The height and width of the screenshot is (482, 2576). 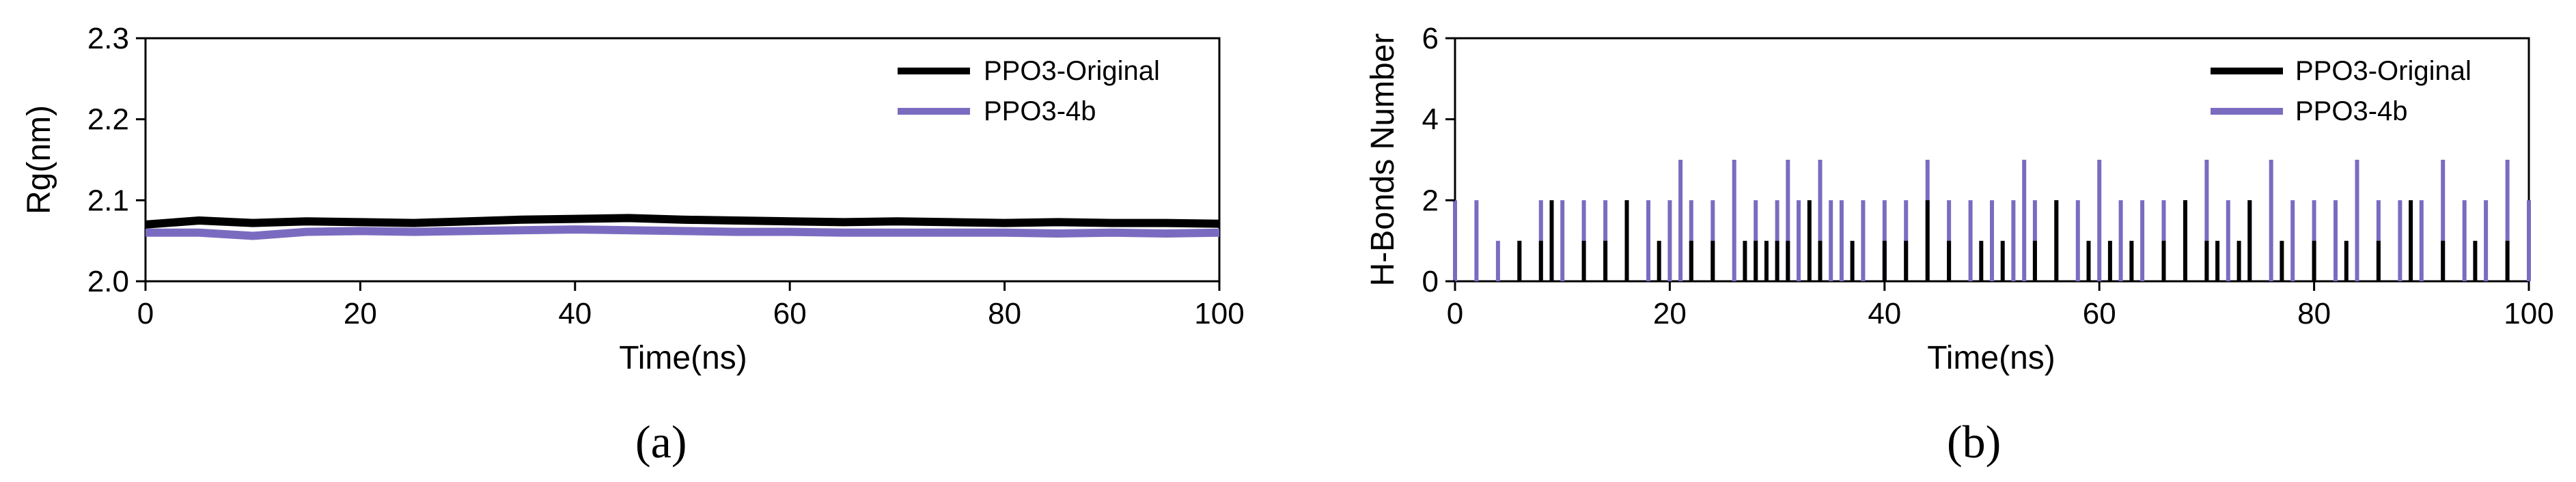 What do you see at coordinates (2314, 313) in the screenshot?
I see `hbond-x-tick-label: 80` at bounding box center [2314, 313].